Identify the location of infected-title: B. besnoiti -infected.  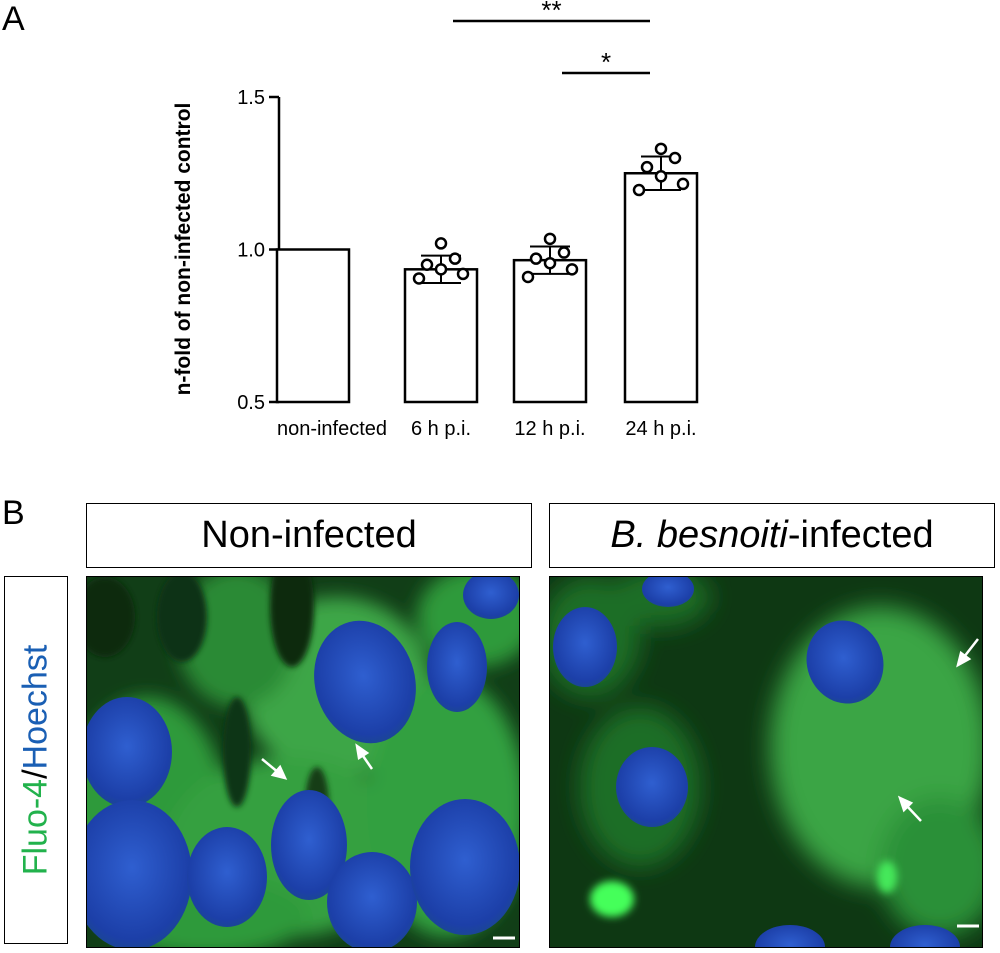
(772, 535).